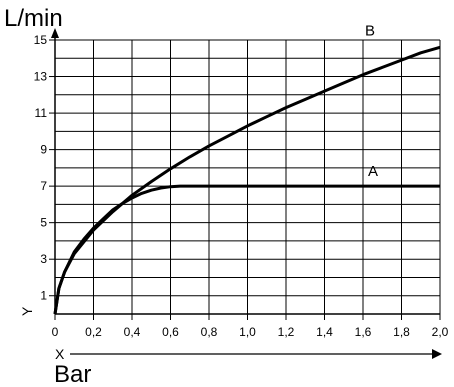 The height and width of the screenshot is (387, 454). What do you see at coordinates (324, 332) in the screenshot?
I see `x-tick-label: 1,4` at bounding box center [324, 332].